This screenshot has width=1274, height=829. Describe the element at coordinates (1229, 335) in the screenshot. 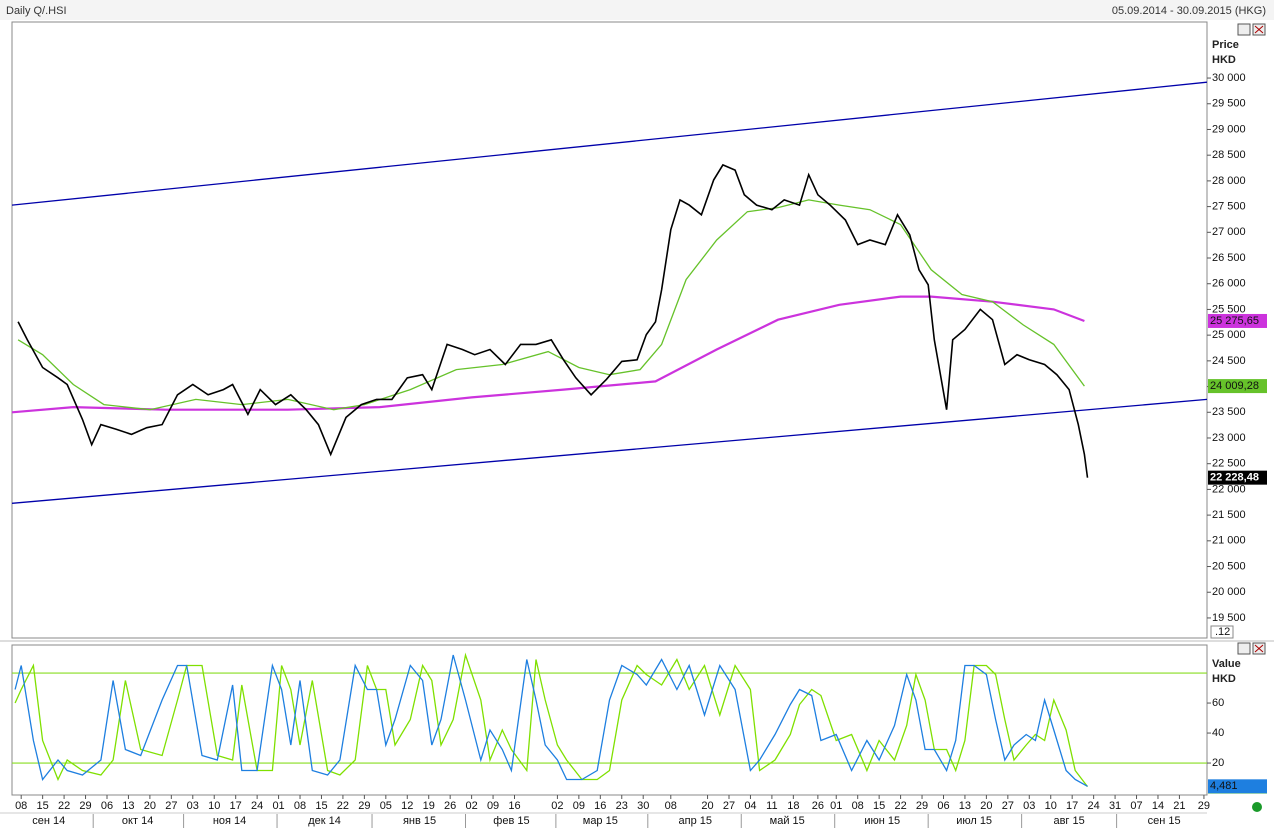

I see `y-tick-label: 25 000` at that location.